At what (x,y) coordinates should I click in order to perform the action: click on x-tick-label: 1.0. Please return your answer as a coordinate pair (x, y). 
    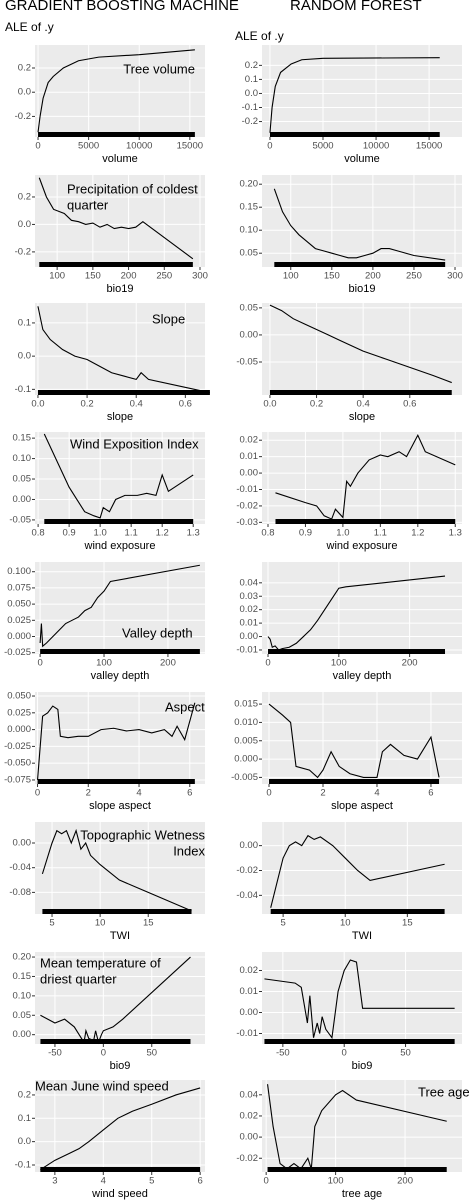
    Looking at the image, I should click on (342, 533).